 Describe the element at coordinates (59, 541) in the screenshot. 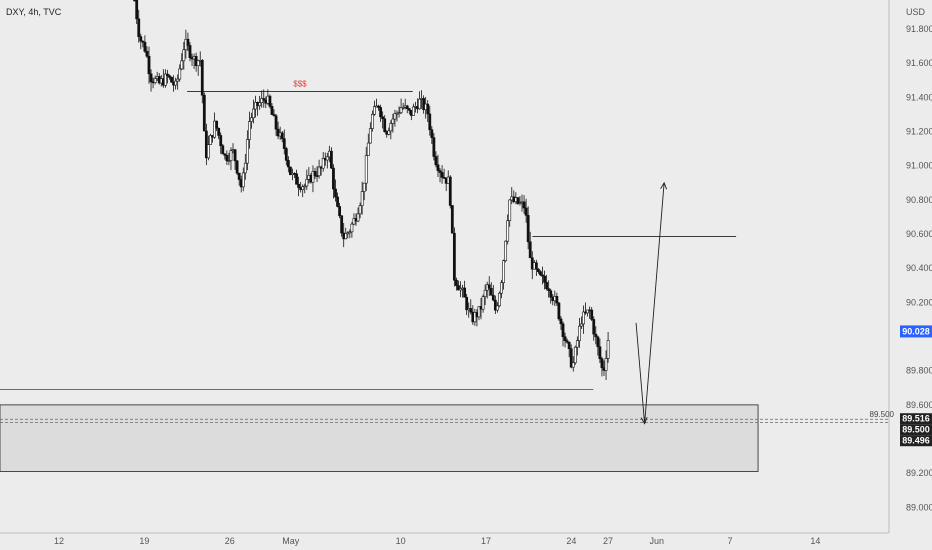

I see `x-tick-0: 12` at that location.